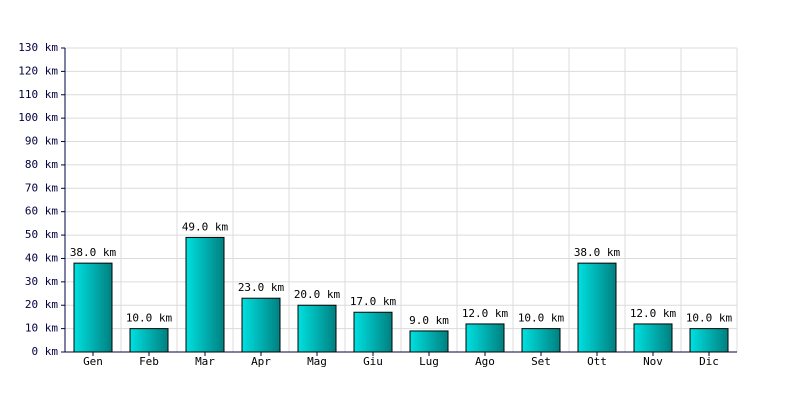 This screenshot has width=800, height=400. What do you see at coordinates (41, 328) in the screenshot?
I see `y-tick-label: 10 km` at bounding box center [41, 328].